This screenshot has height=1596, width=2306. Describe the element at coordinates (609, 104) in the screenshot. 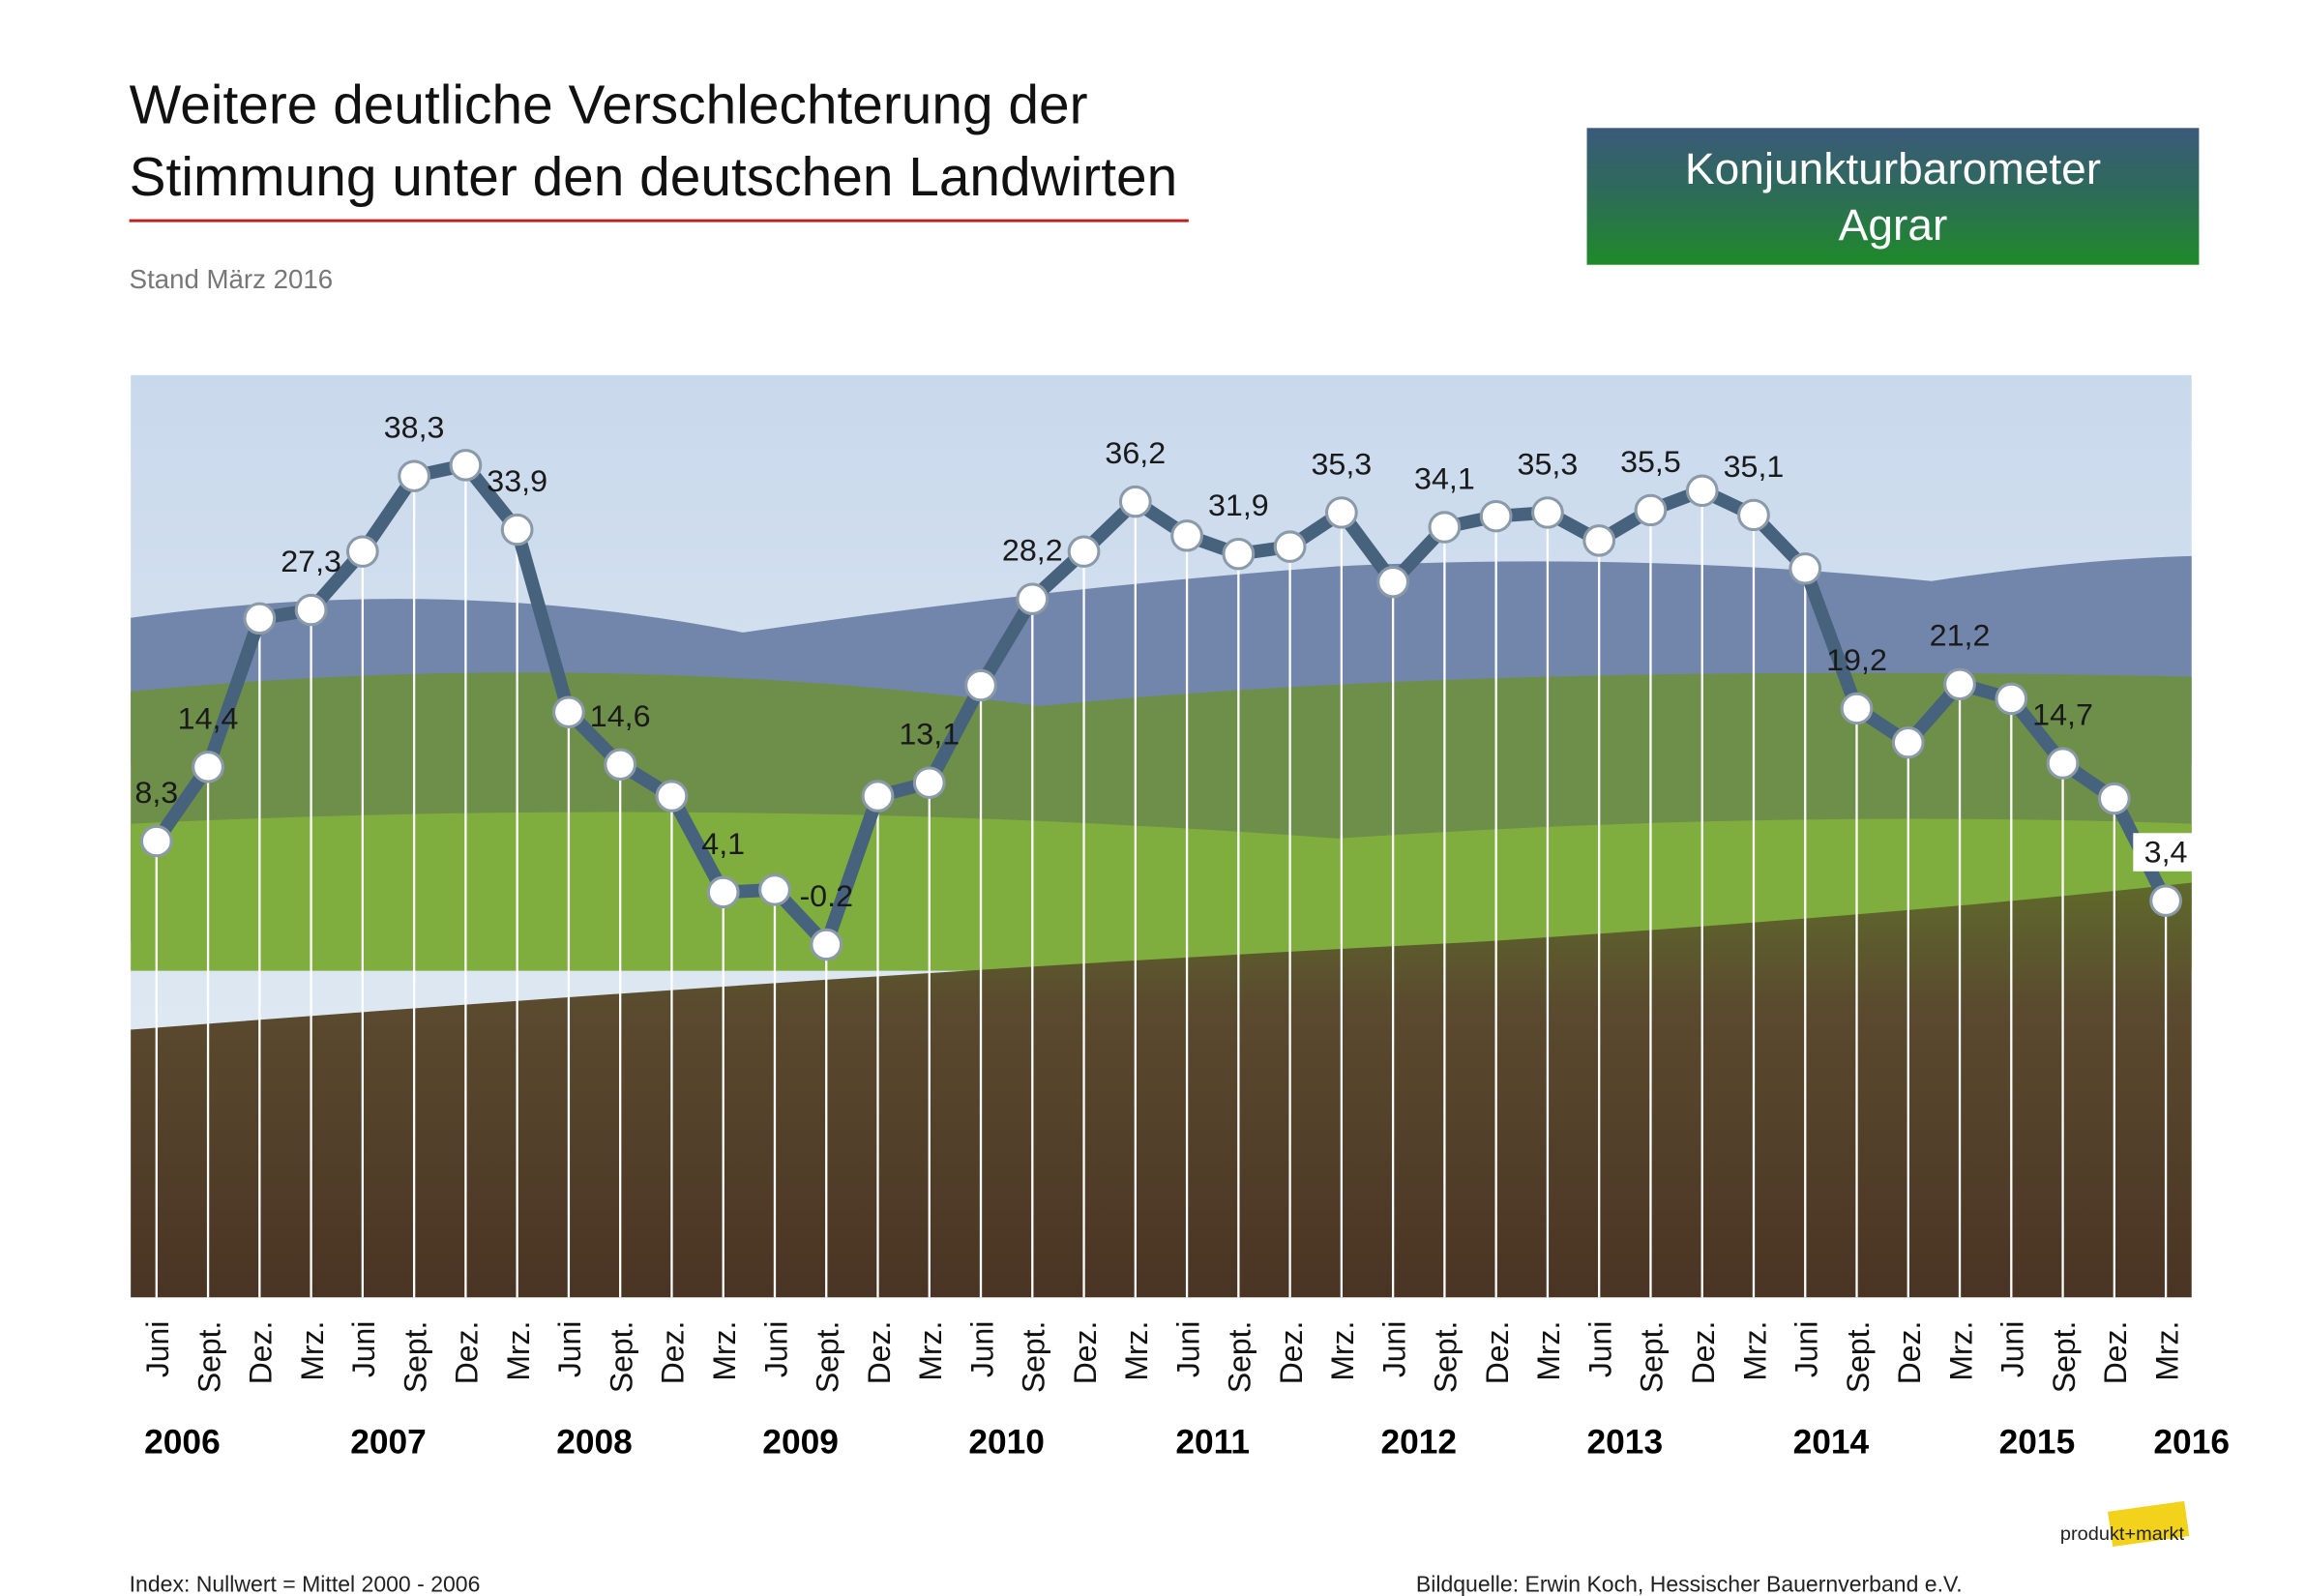

I see `title-line: Weitere deutliche Verschlechterung der` at that location.